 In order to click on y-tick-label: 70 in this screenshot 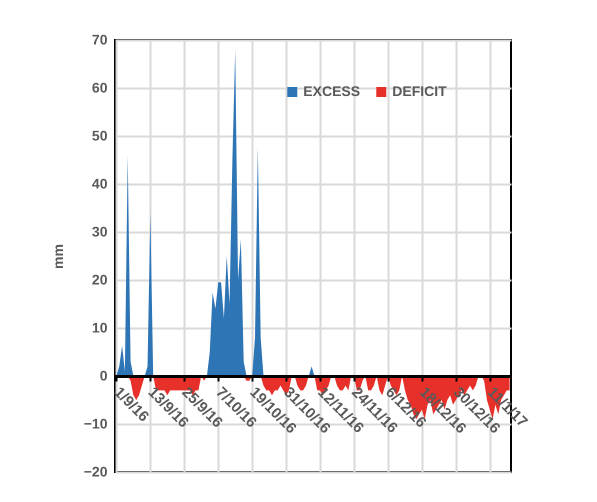, I will do `click(100, 40)`.